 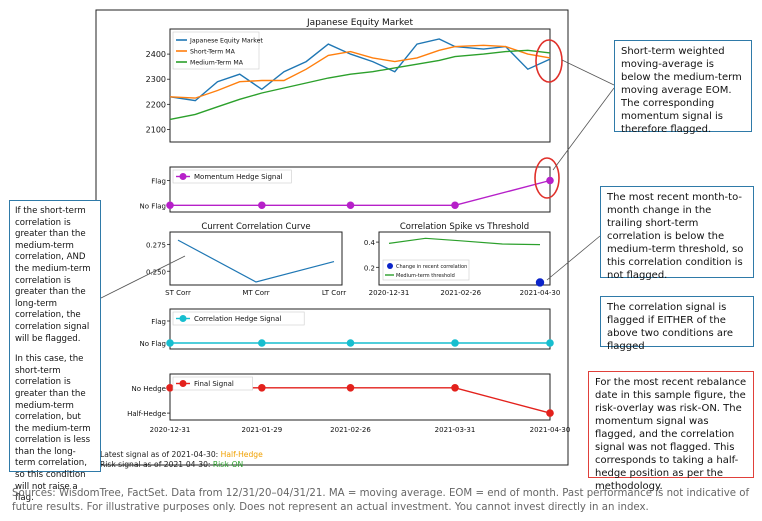 What do you see at coordinates (170, 430) in the screenshot?
I see `final-x-tick-label: 2020-12-31` at bounding box center [170, 430].